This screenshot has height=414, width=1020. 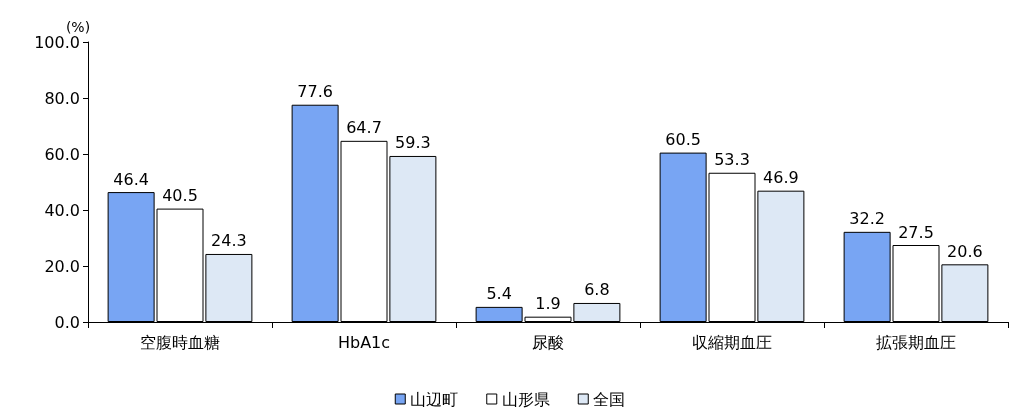 What do you see at coordinates (732, 342) in the screenshot?
I see `x-tick-label: 収縮期血圧` at bounding box center [732, 342].